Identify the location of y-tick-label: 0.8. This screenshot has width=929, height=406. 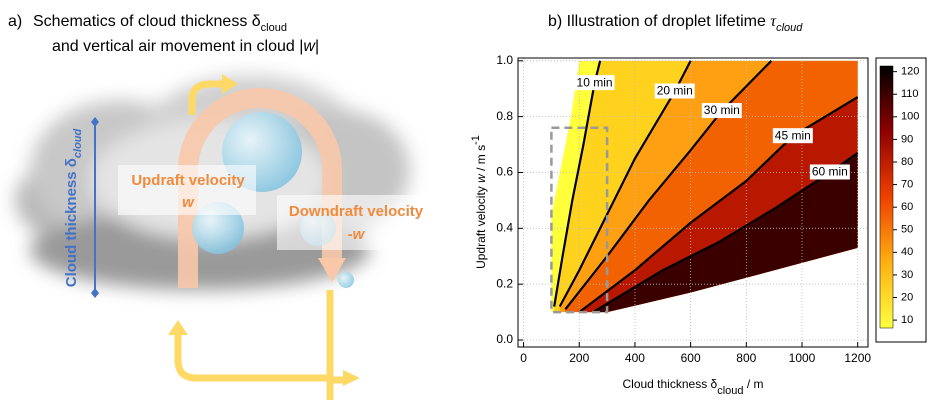
(504, 116).